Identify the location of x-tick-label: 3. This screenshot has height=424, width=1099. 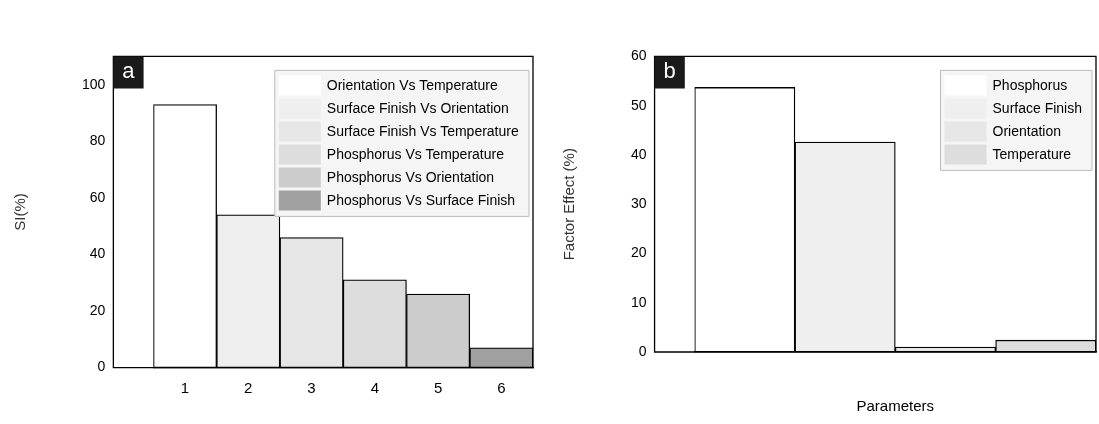
(311, 387).